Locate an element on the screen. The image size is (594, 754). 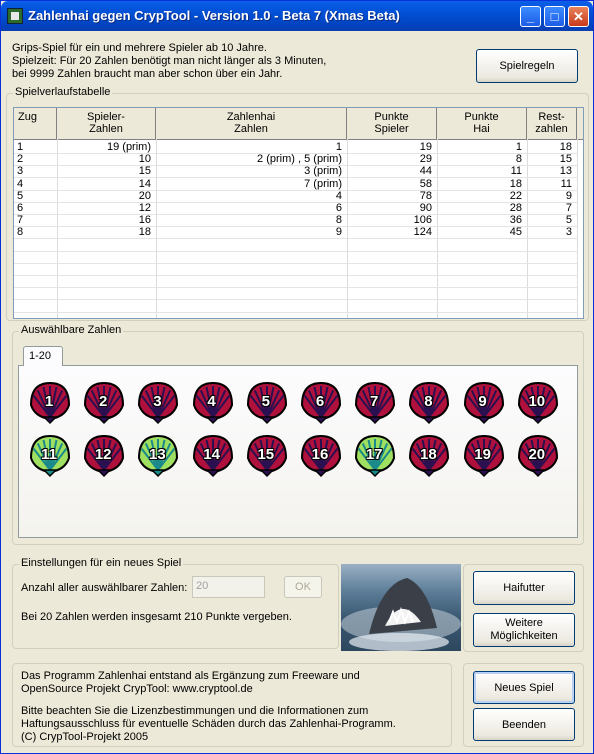
number-shell-7: 7 is located at coordinates (376, 403).